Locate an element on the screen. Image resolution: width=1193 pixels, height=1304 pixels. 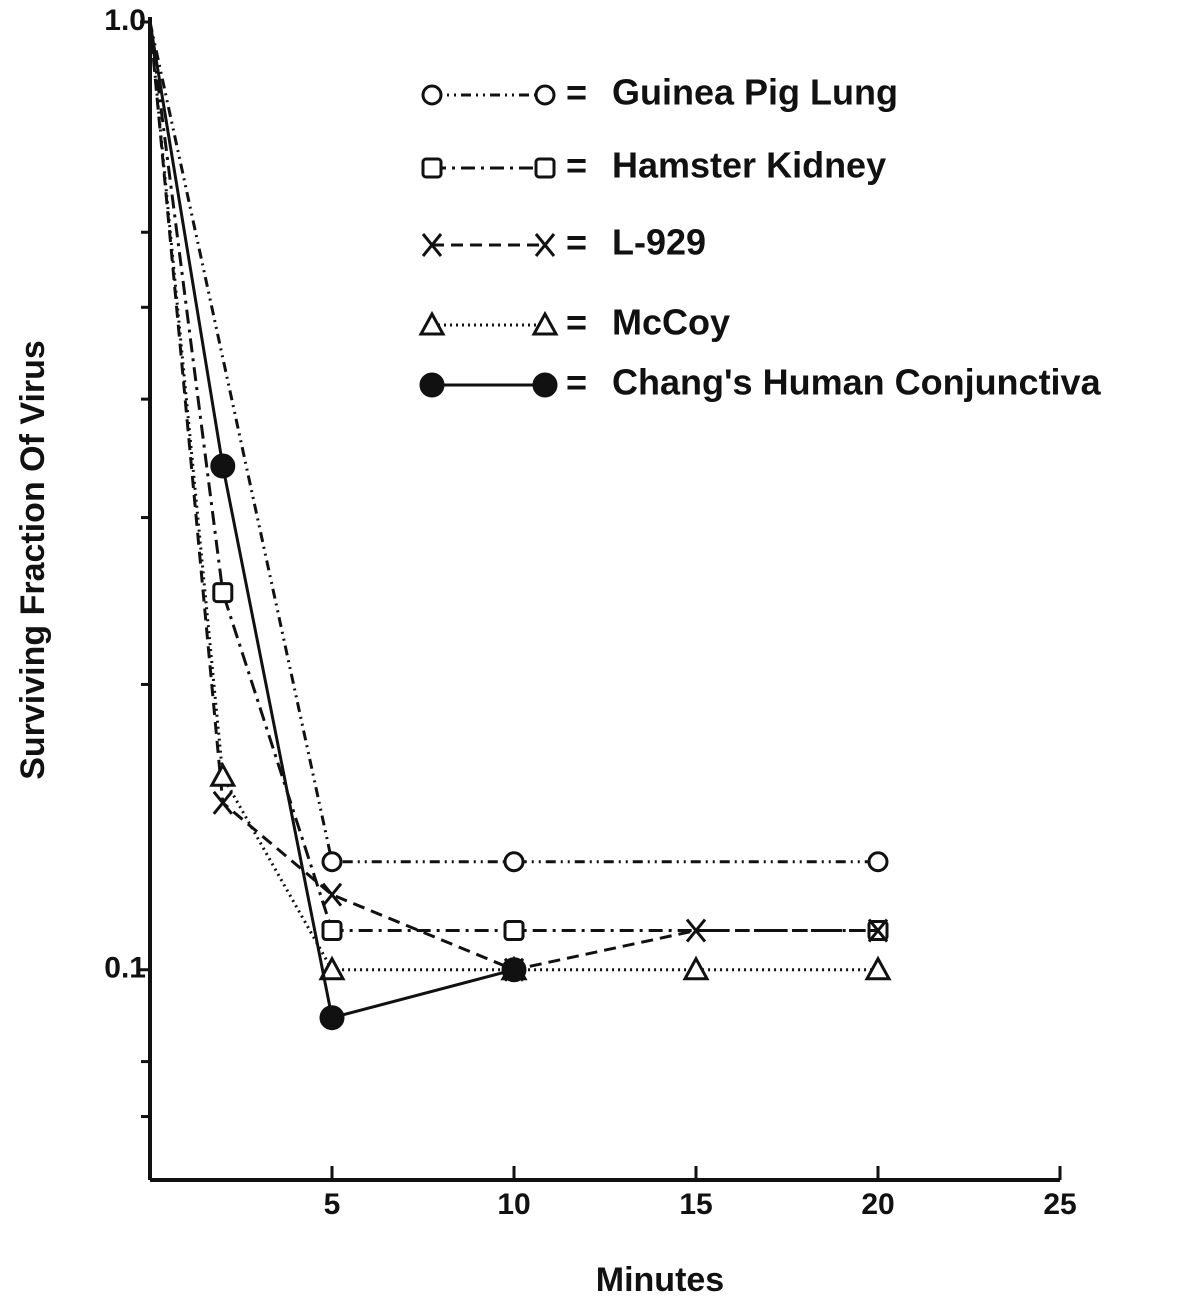
legend-label: Chang's Human Conjunctiva is located at coordinates (857, 382).